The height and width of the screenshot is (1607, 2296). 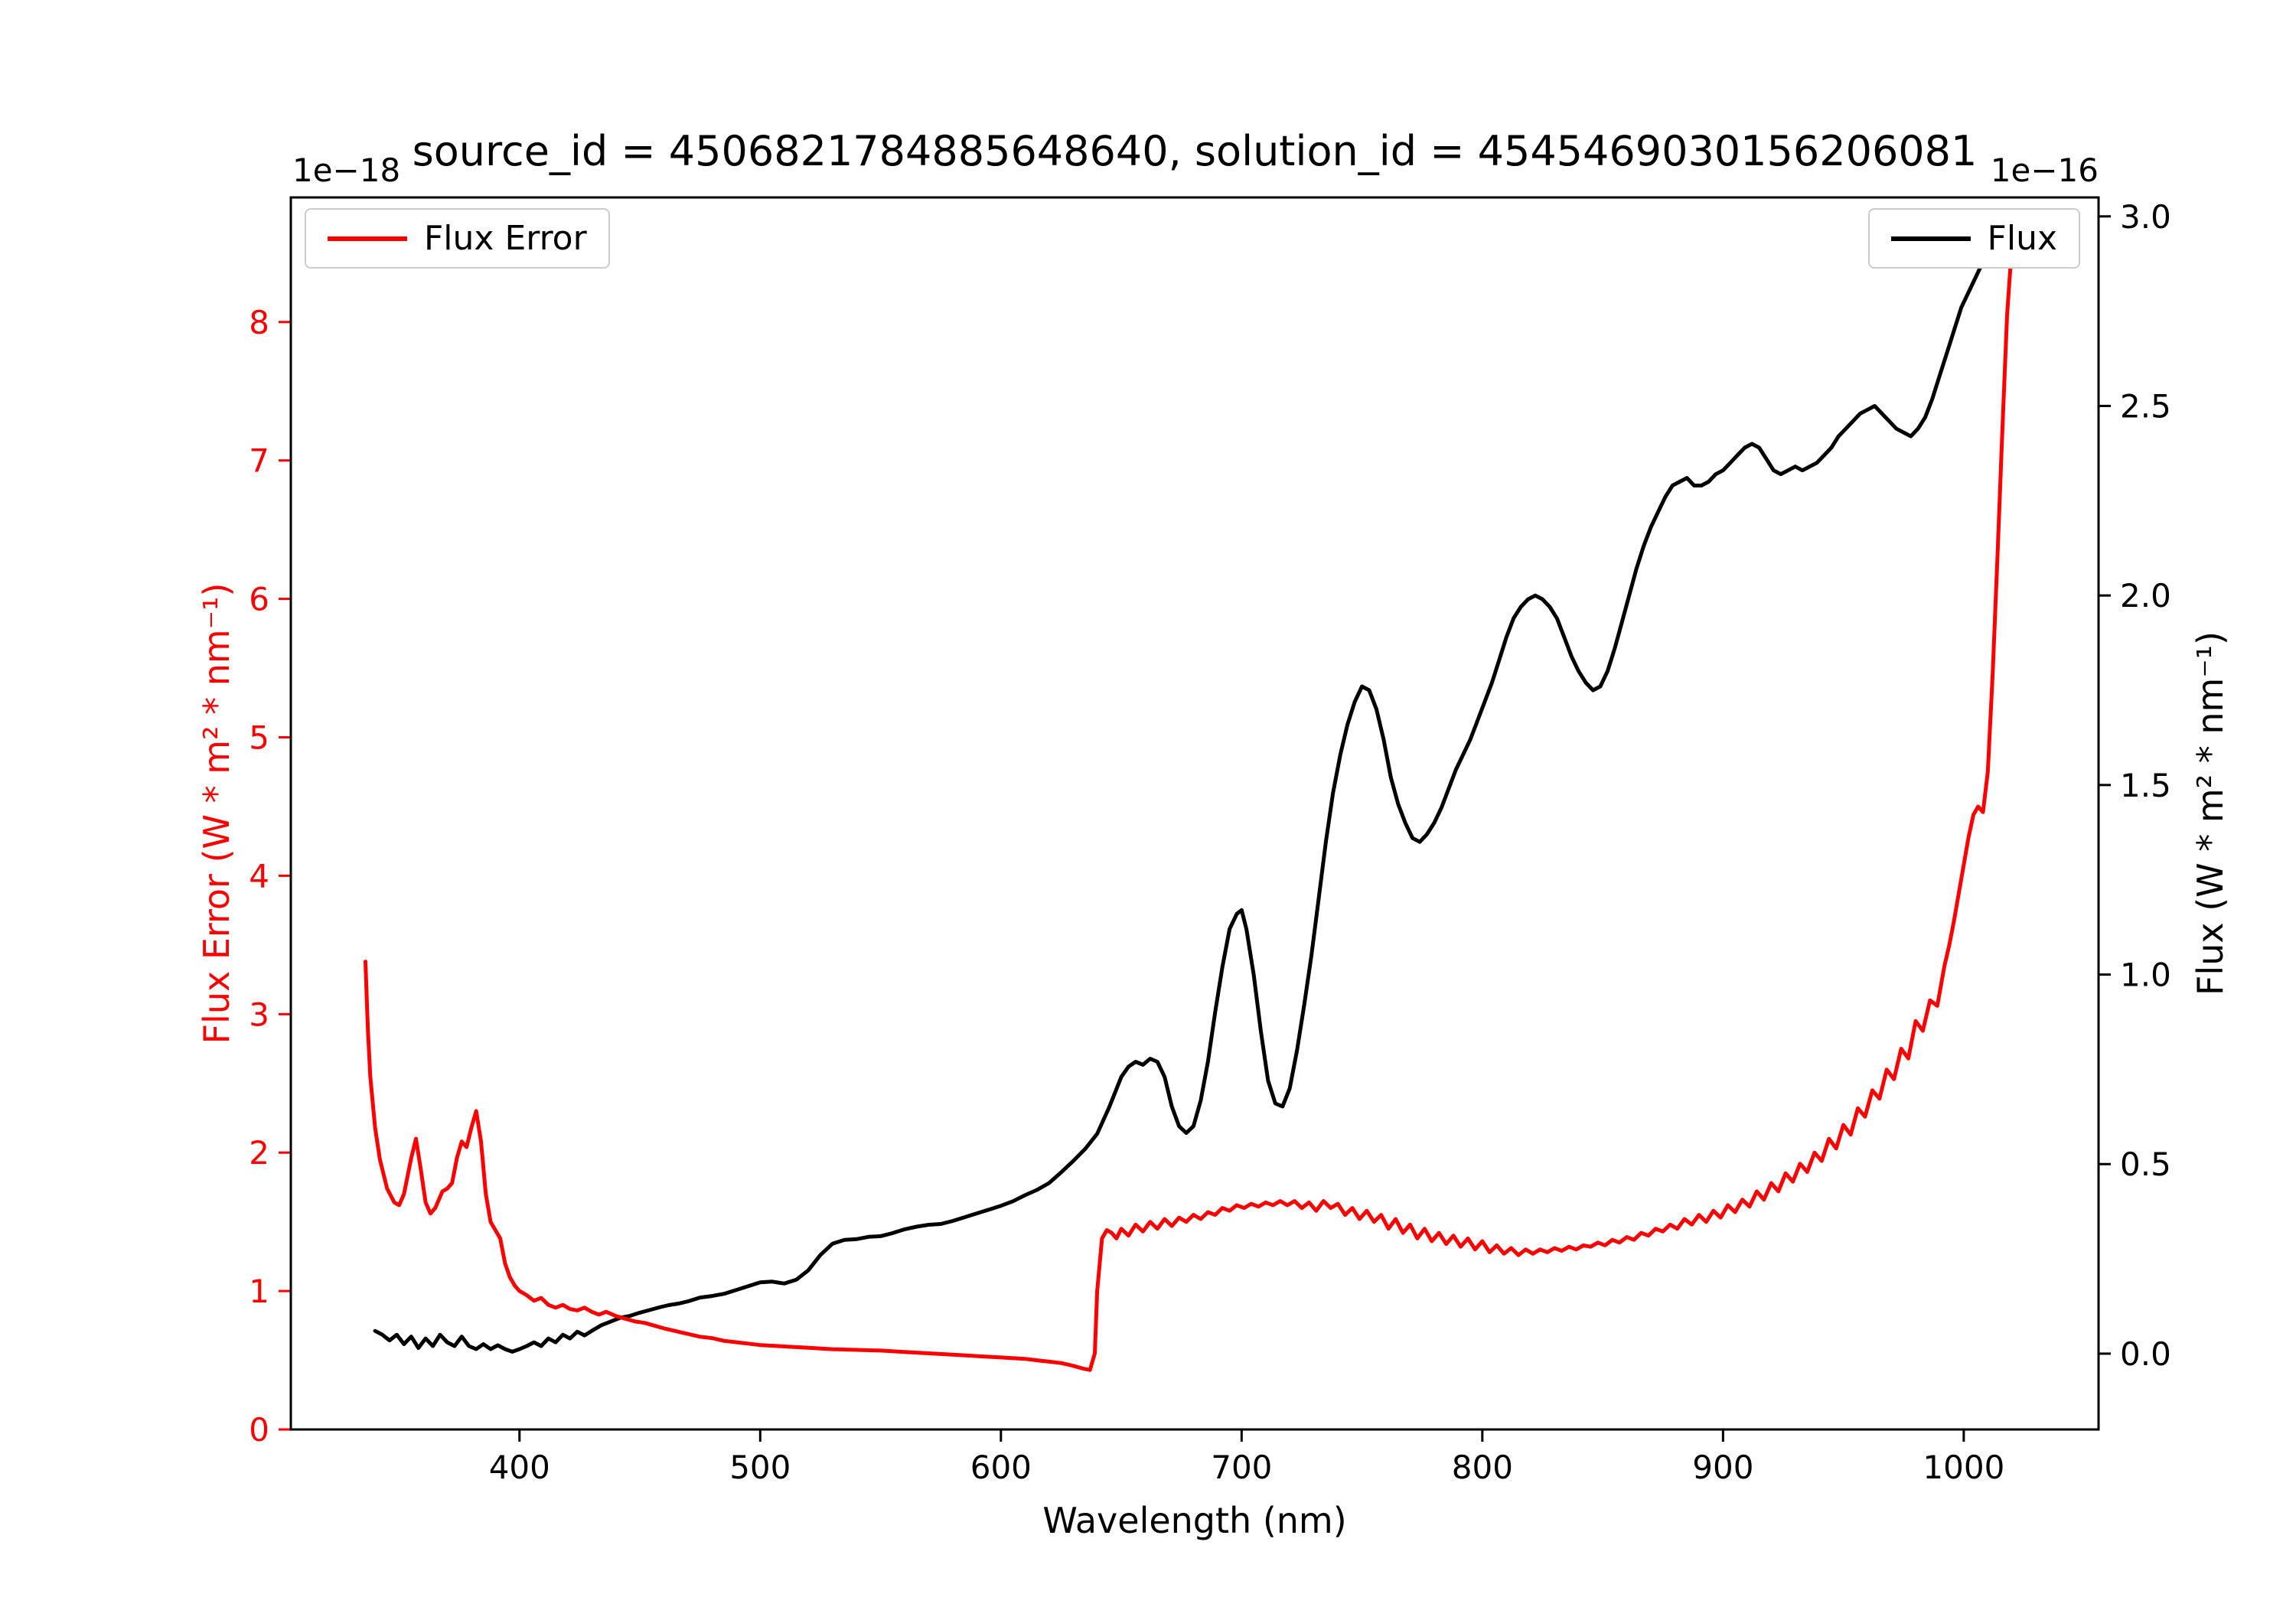 I want to click on black-line-sample-icon, so click(x=1930, y=239).